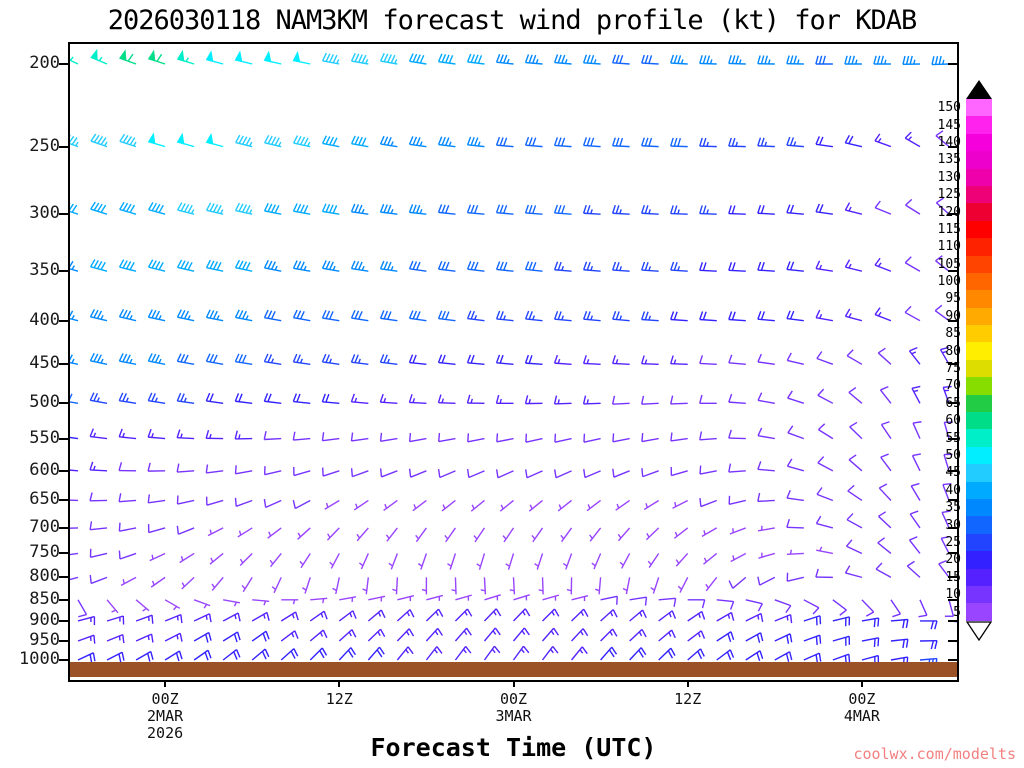 This screenshot has height=768, width=1024. I want to click on legend-row: 15, so click(975, 577).